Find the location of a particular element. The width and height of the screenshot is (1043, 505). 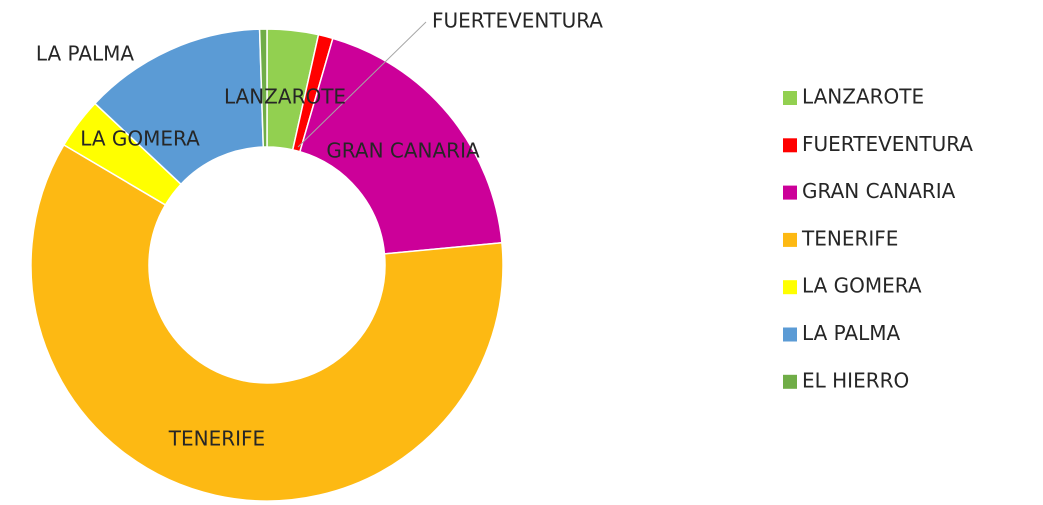

legend-label: EL HIERRO is located at coordinates (855, 380).